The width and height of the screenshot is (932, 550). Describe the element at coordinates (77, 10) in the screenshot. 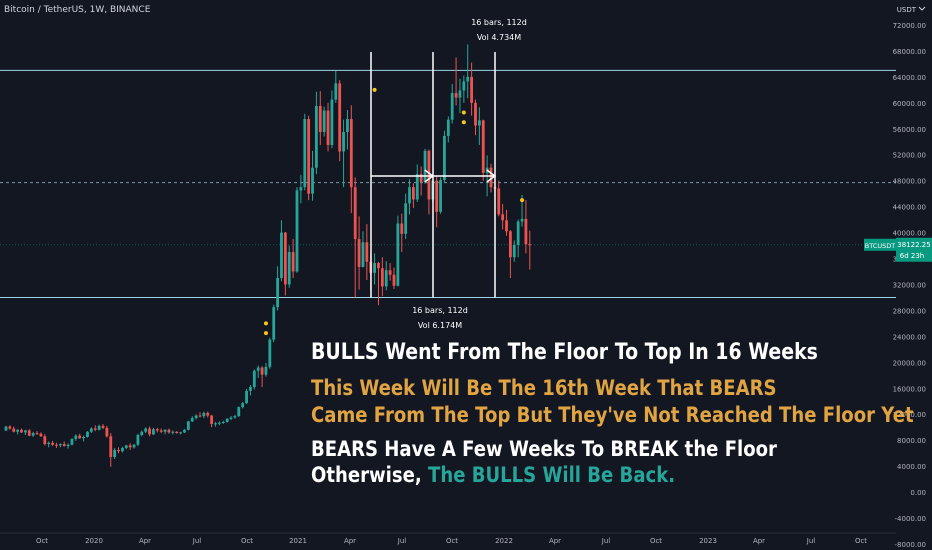

I see `symbol-header: Bitcoin / TetherUS, 1W, BINANCE` at that location.